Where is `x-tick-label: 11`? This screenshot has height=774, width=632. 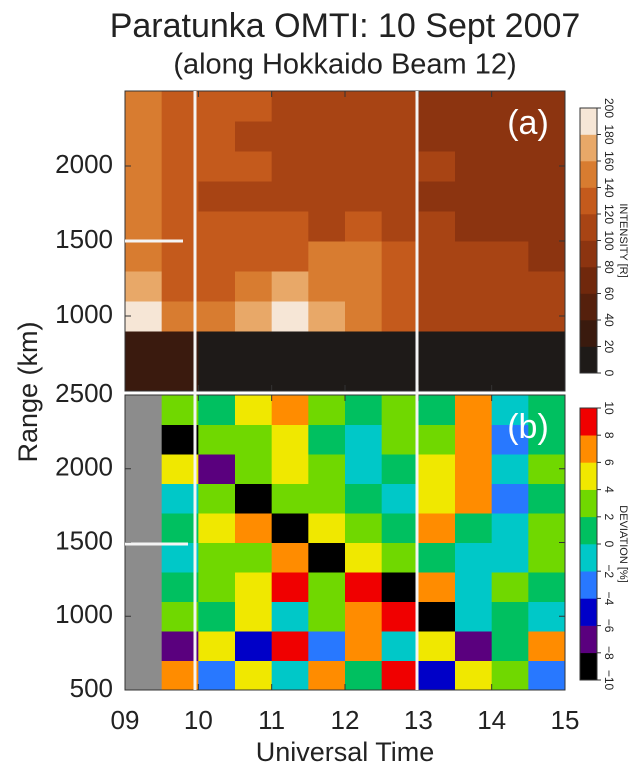
x-tick-label: 11 is located at coordinates (271, 720).